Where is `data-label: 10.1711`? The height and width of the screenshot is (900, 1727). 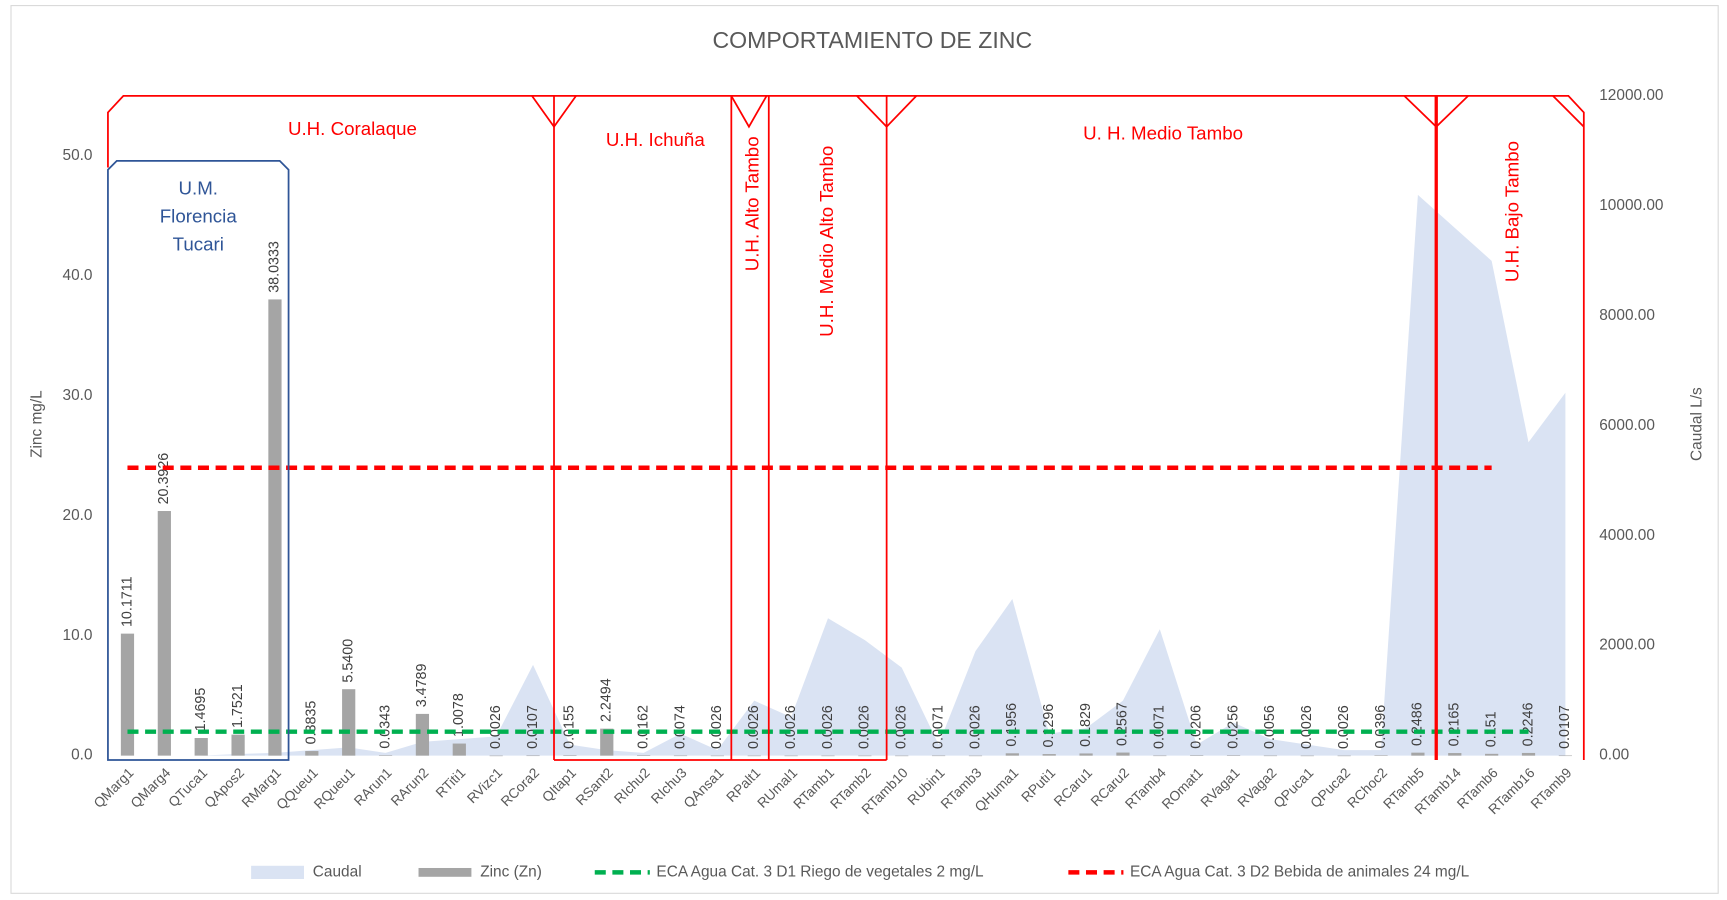
data-label: 10.1711 is located at coordinates (127, 601).